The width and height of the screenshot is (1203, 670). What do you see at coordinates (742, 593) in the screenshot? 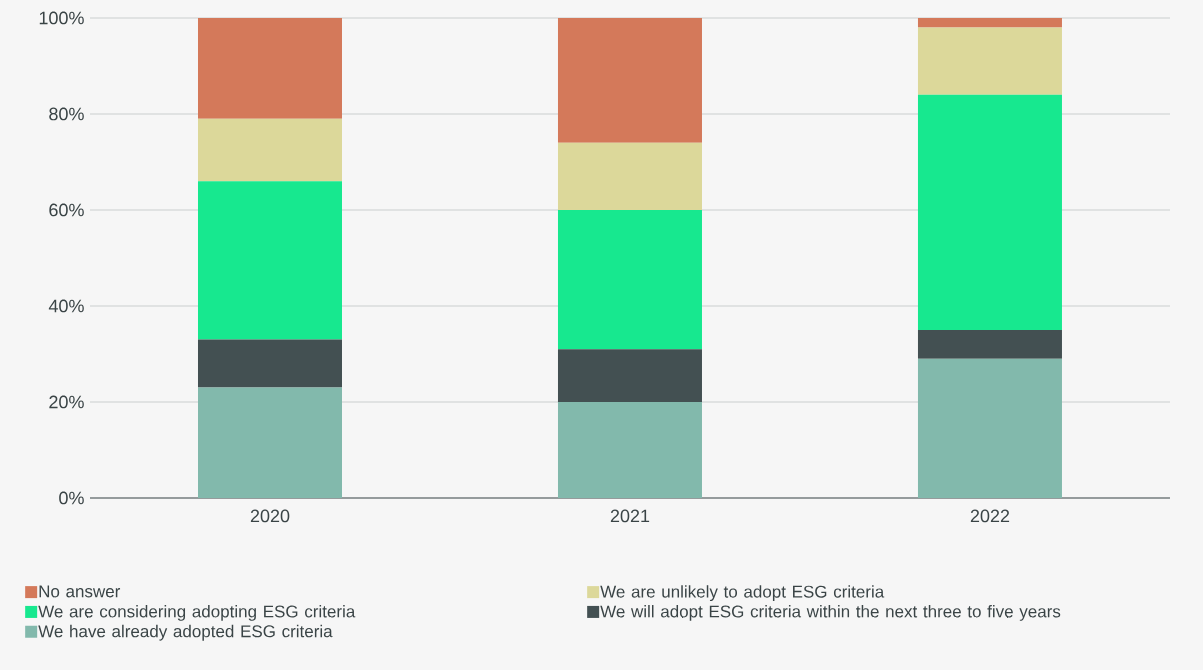
I see `legend-label: We are unlikely to adopt ESG criteria` at bounding box center [742, 593].